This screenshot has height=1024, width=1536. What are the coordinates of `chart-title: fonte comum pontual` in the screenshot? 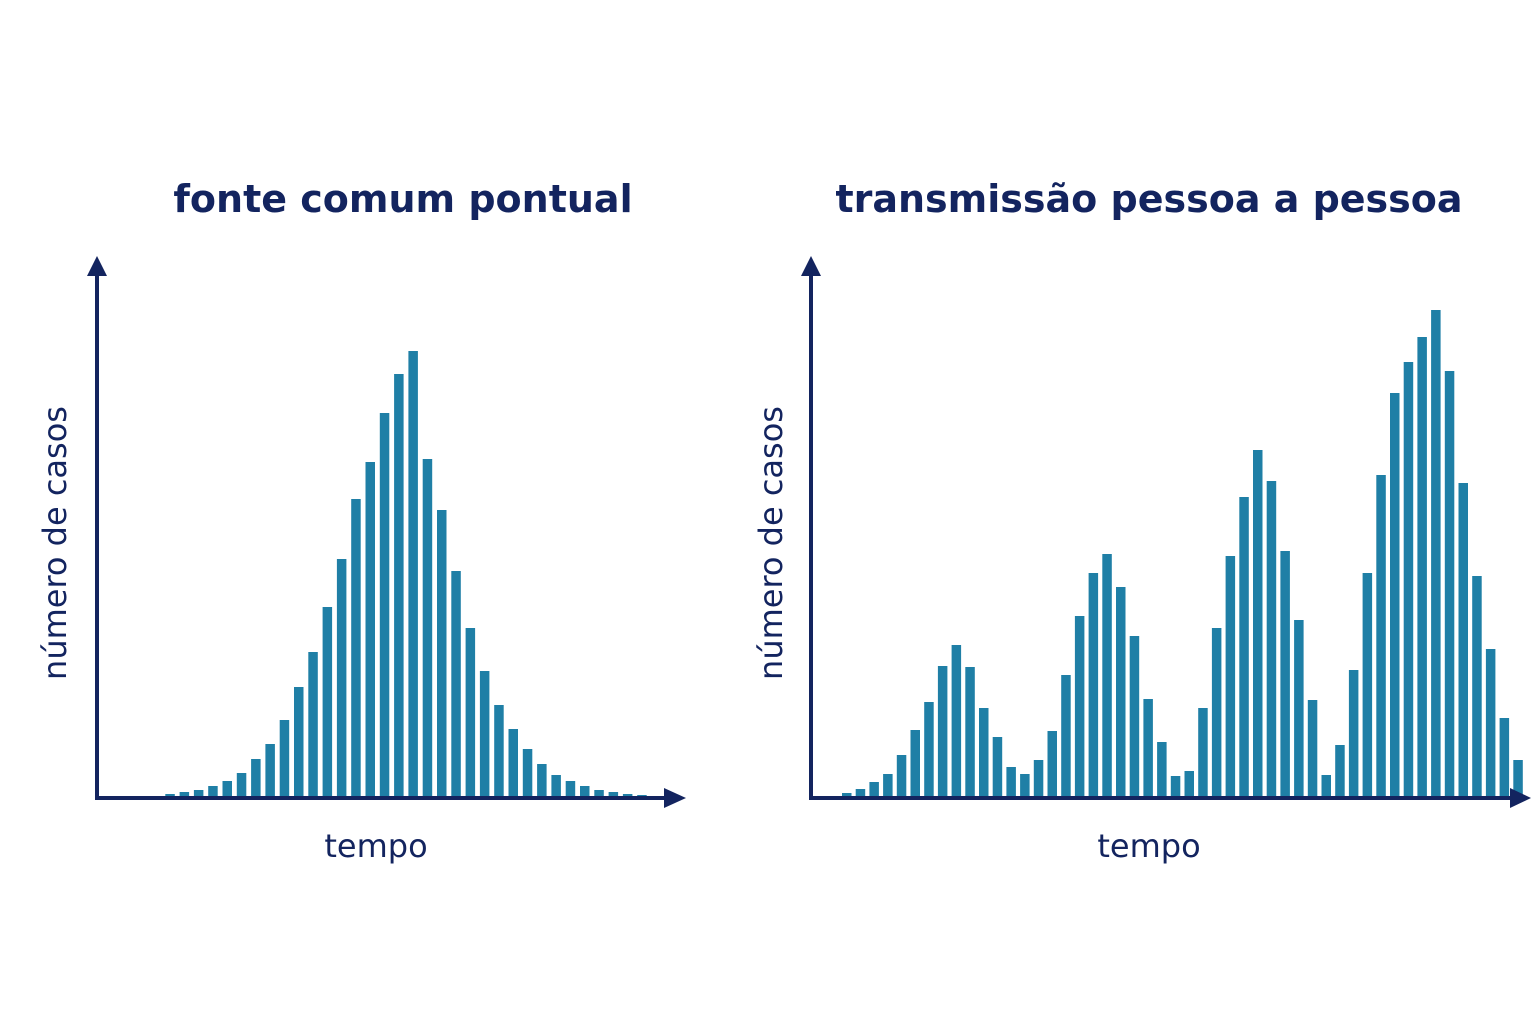 It's located at (402, 199).